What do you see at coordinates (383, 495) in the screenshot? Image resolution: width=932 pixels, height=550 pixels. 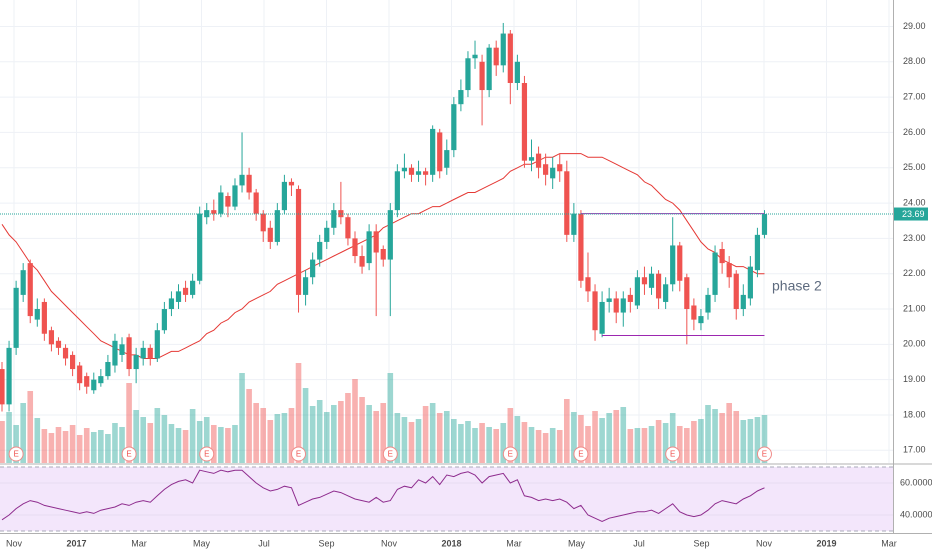 I see `rsi-line` at bounding box center [383, 495].